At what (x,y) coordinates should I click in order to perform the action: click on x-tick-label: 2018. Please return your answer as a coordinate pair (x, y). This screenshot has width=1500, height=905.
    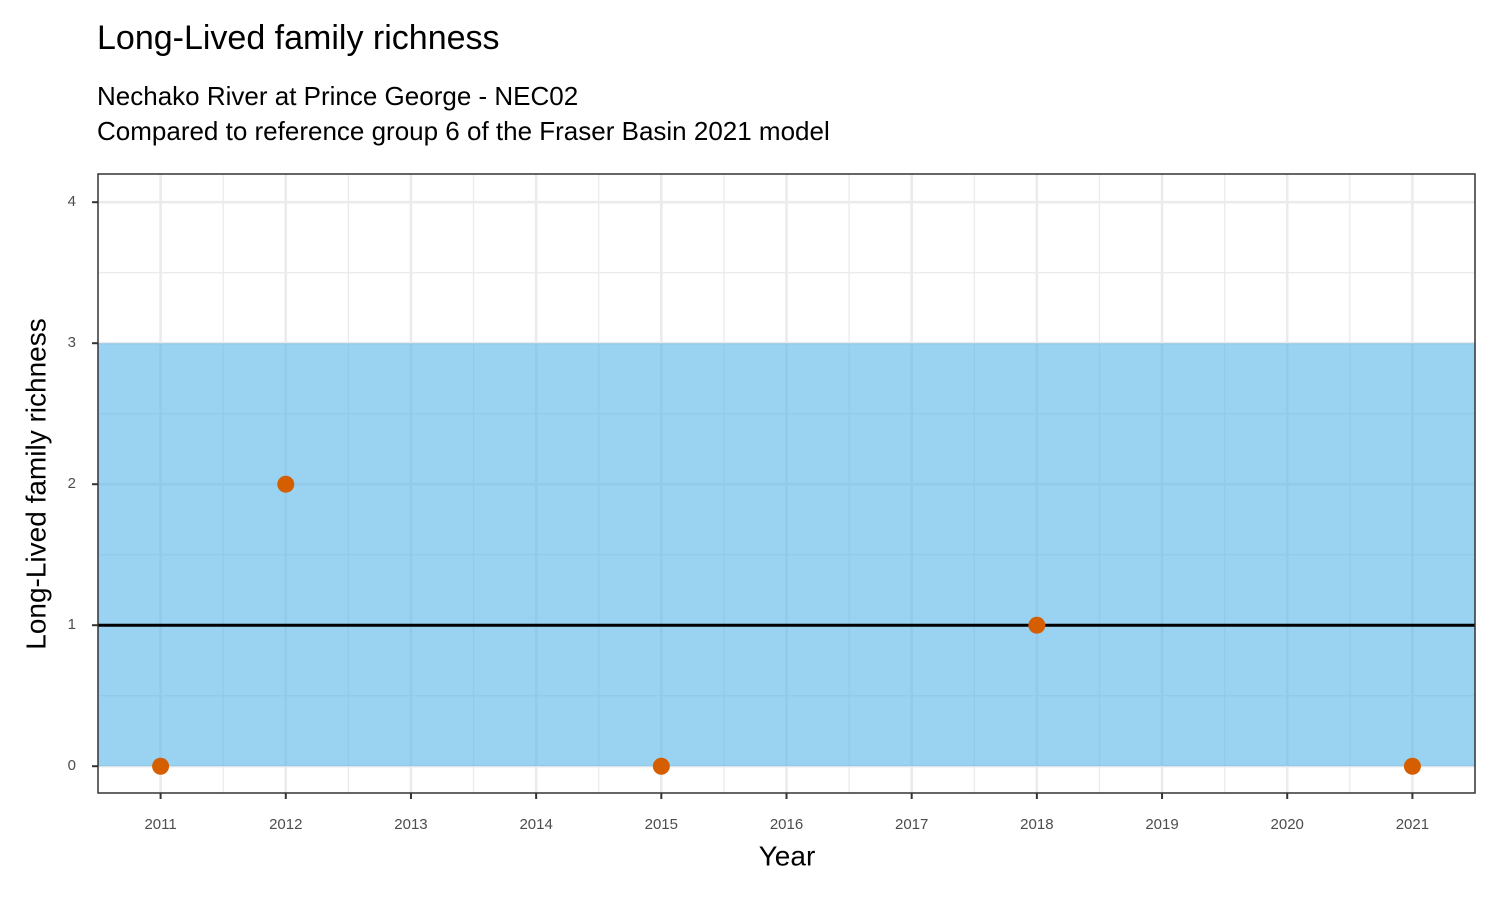
    Looking at the image, I should click on (1036, 824).